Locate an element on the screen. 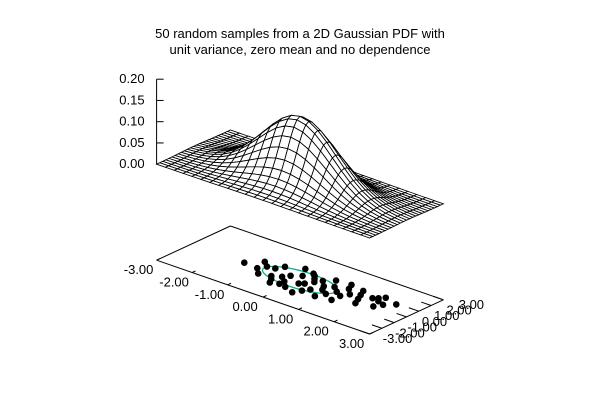 Image resolution: width=600 pixels, height=400 pixels. surface-cell is located at coordinates (366, 236).